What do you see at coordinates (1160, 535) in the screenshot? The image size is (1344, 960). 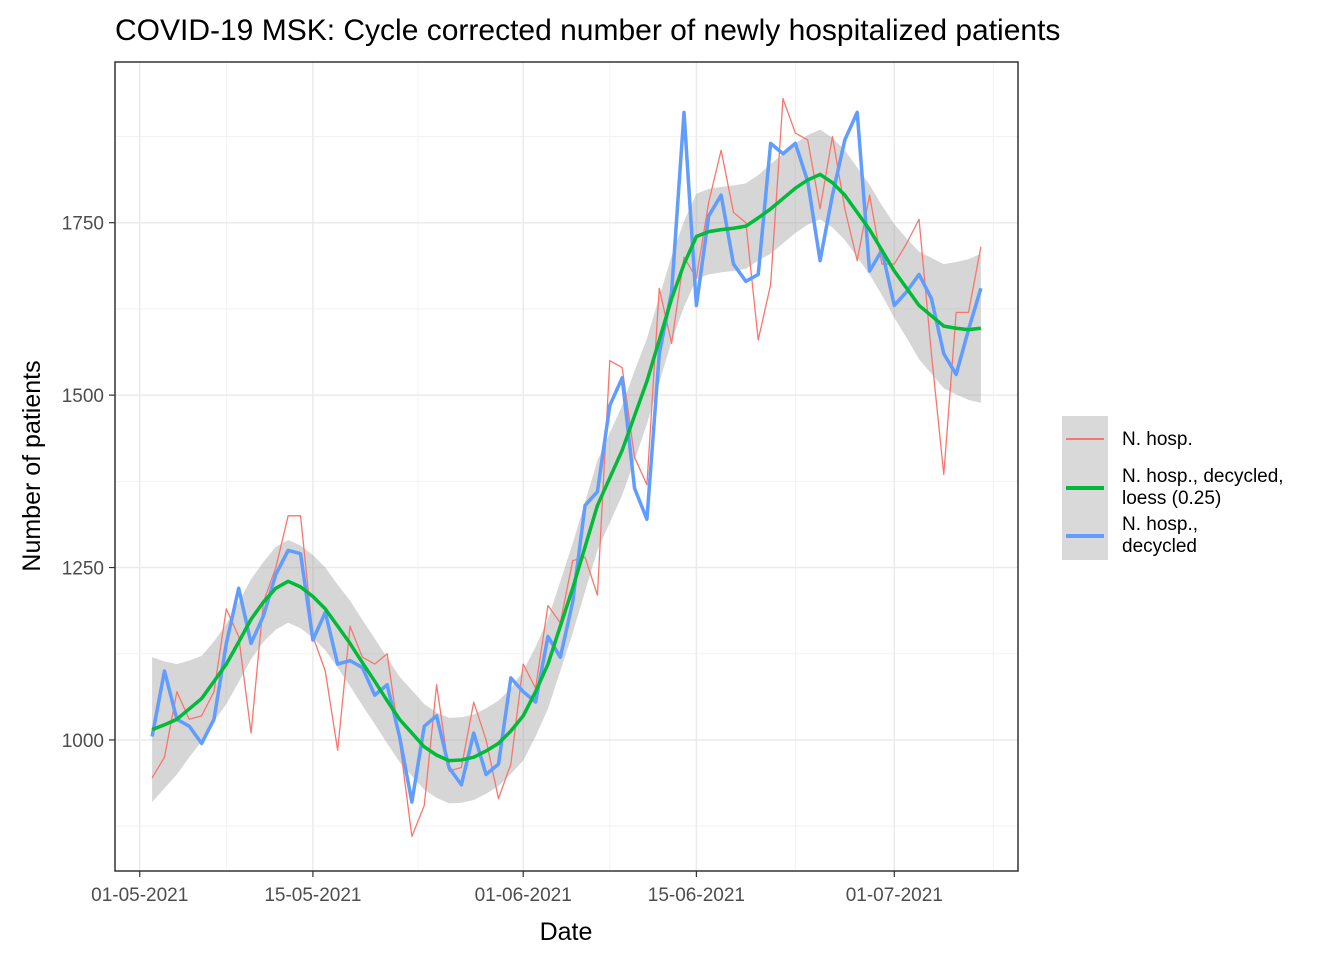 I see `legend-label: N. hosp., decycled` at bounding box center [1160, 535].